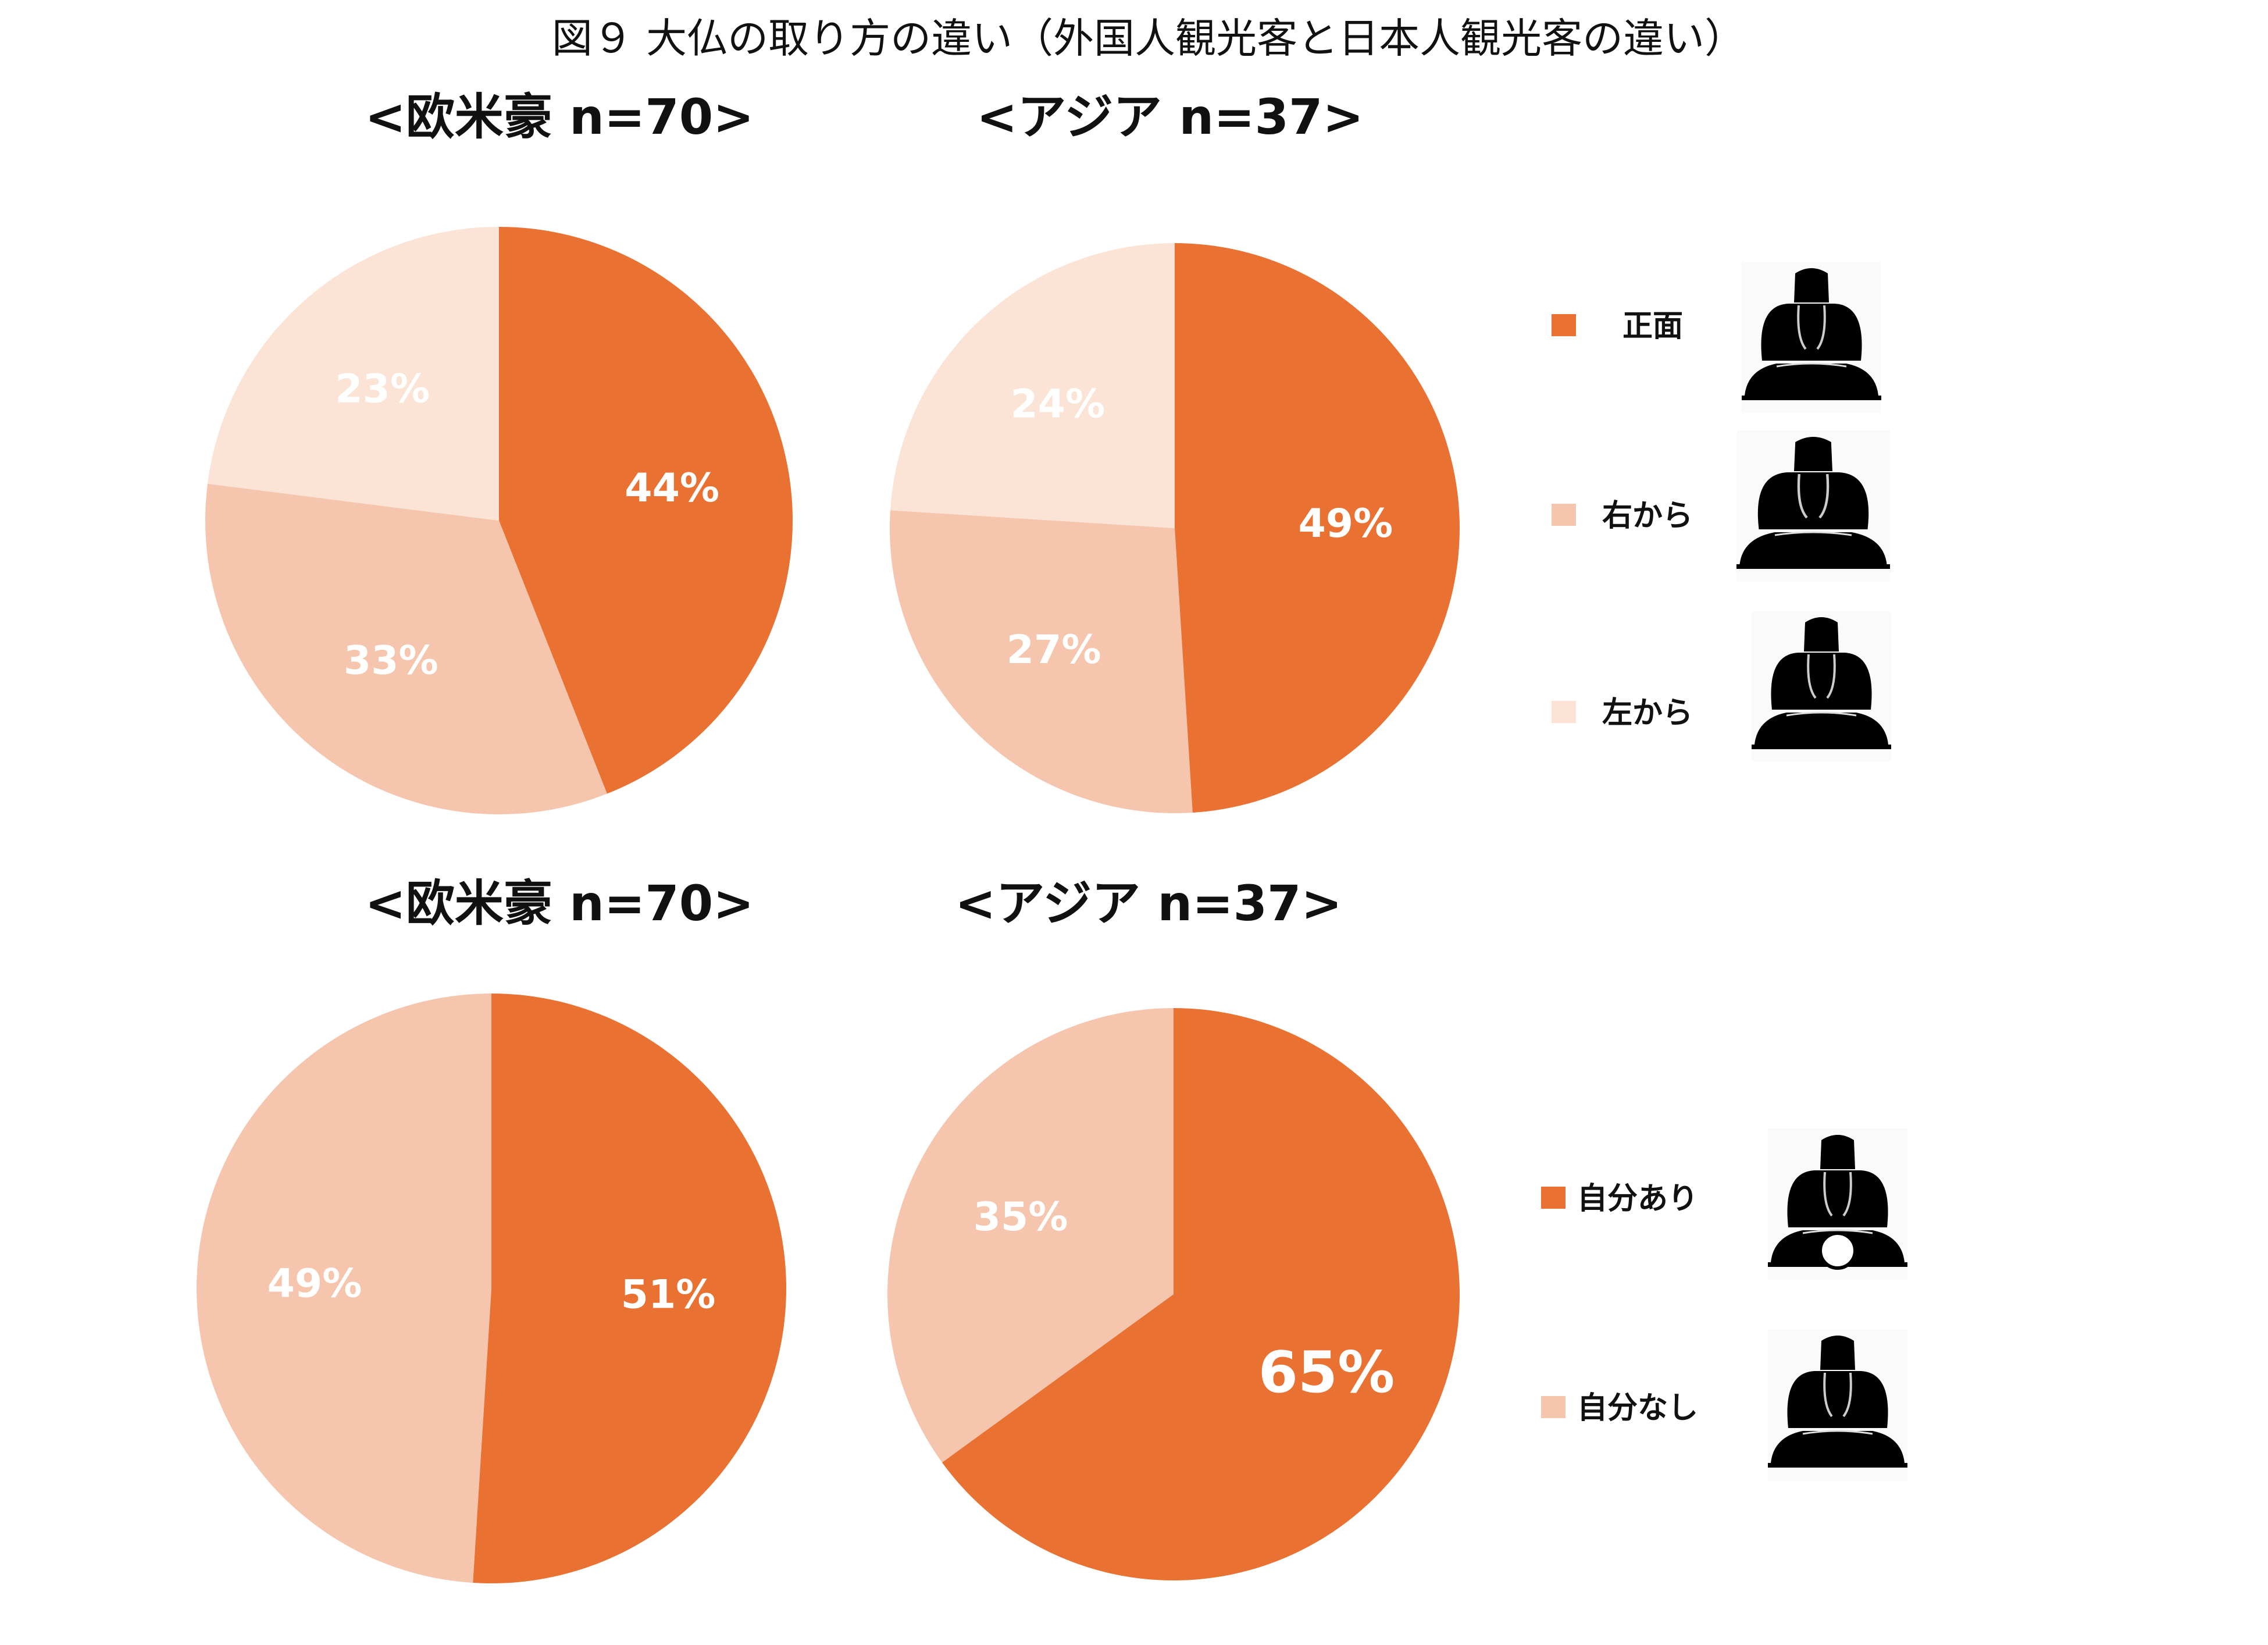 The height and width of the screenshot is (1645, 2268). I want to click on panel-title-asia-self: <アジア n=37>, so click(1148, 903).